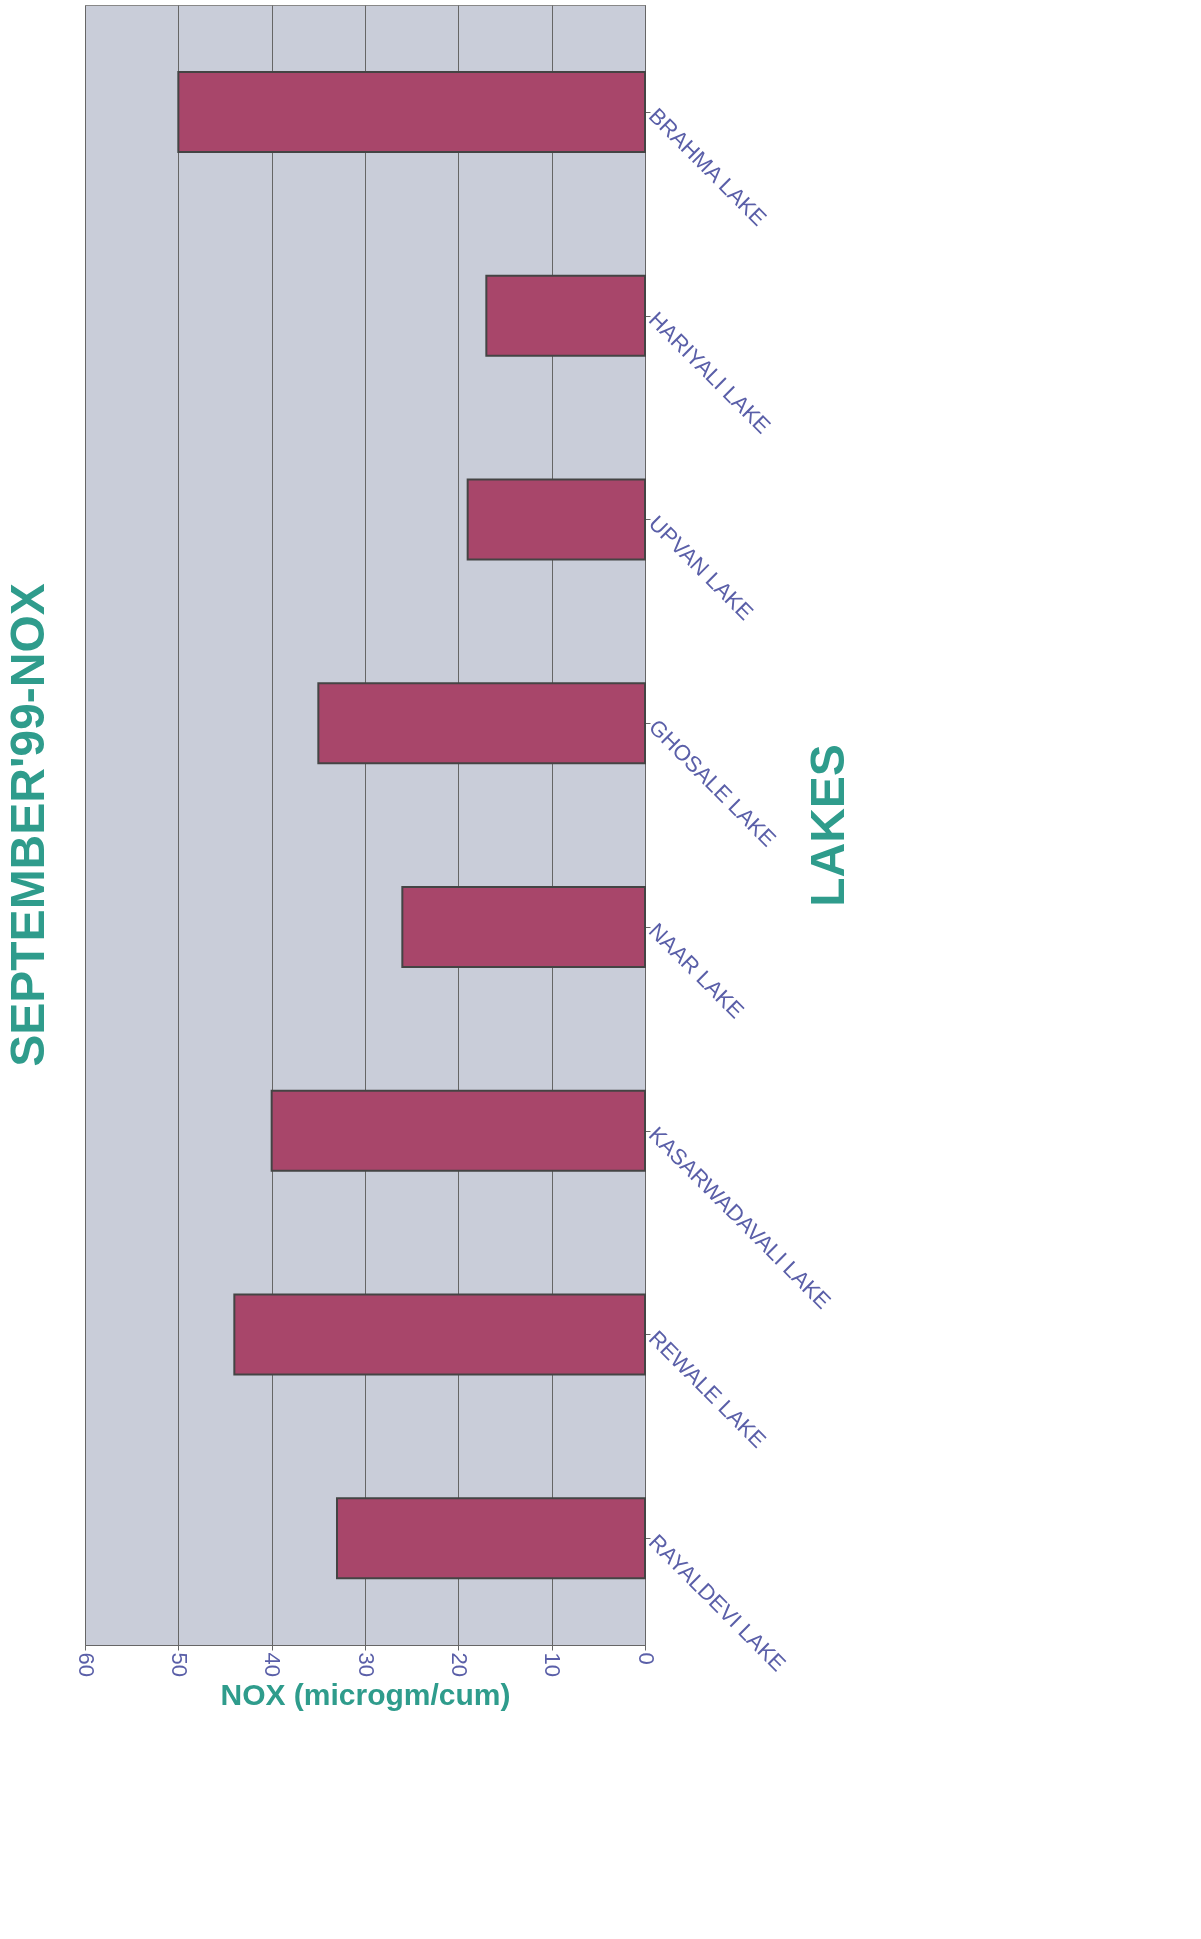 The height and width of the screenshot is (1939, 1201). Describe the element at coordinates (27, 825) in the screenshot. I see `text: SEPTEMBER'99-NOX` at that location.